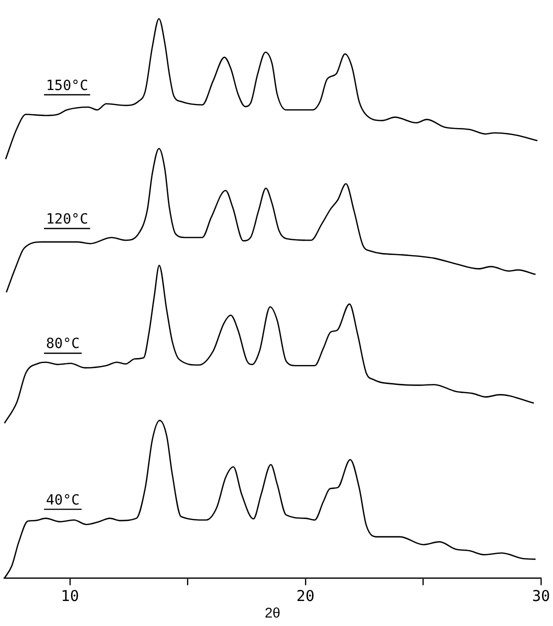 This screenshot has width=553, height=626. I want to click on x-tick-label: 30, so click(541, 596).